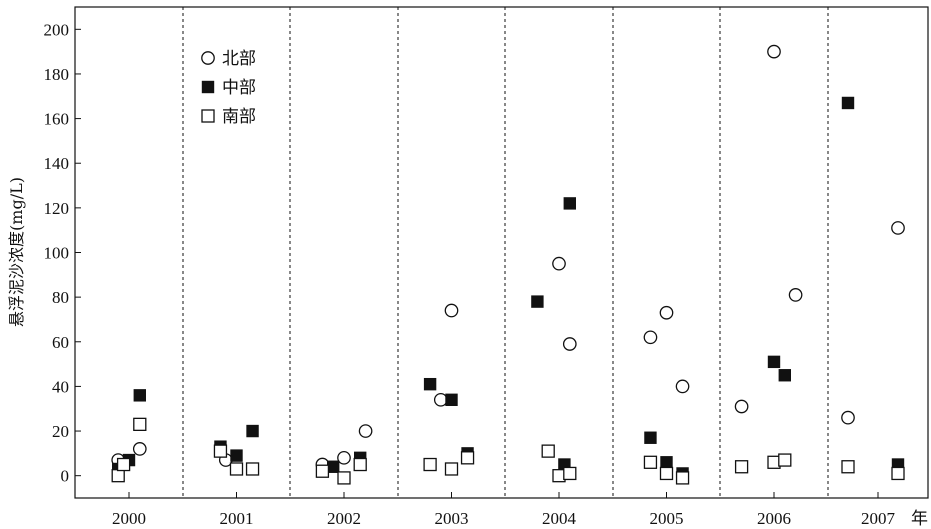 Image resolution: width=931 pixels, height=529 pixels. What do you see at coordinates (239, 117) in the screenshot?
I see `legend-label-2: 南部` at bounding box center [239, 117].